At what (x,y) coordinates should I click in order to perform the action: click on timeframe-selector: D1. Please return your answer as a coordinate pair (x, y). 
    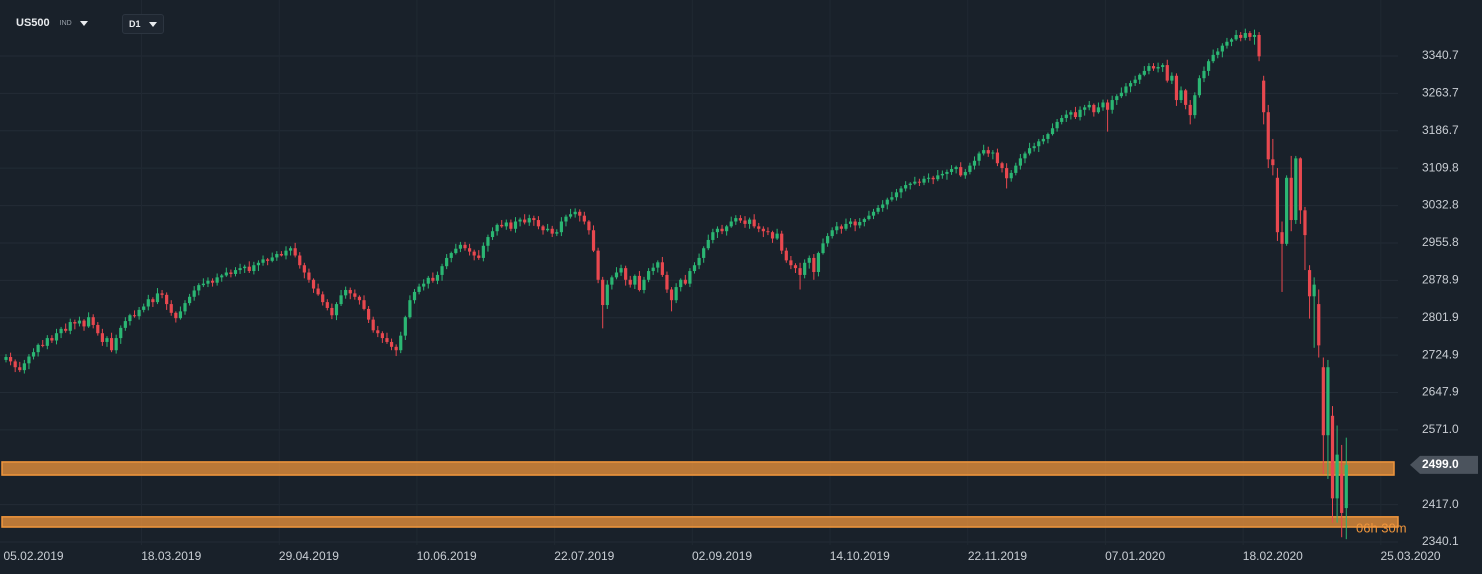
    Looking at the image, I should click on (143, 24).